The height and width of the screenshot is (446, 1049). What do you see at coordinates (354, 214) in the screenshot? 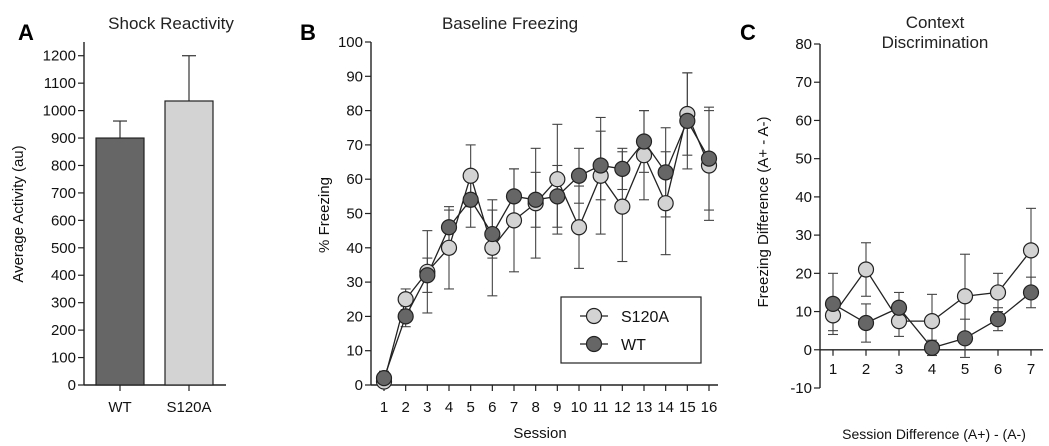
I see `panel-b-y-tick-label: 50` at bounding box center [354, 214].